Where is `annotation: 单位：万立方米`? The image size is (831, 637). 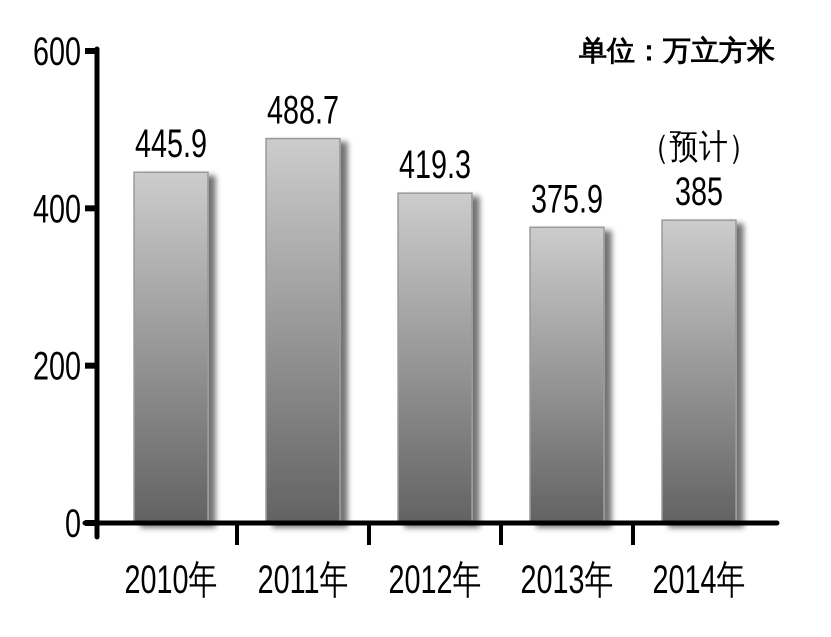 annotation: 单位：万立方米 is located at coordinates (677, 50).